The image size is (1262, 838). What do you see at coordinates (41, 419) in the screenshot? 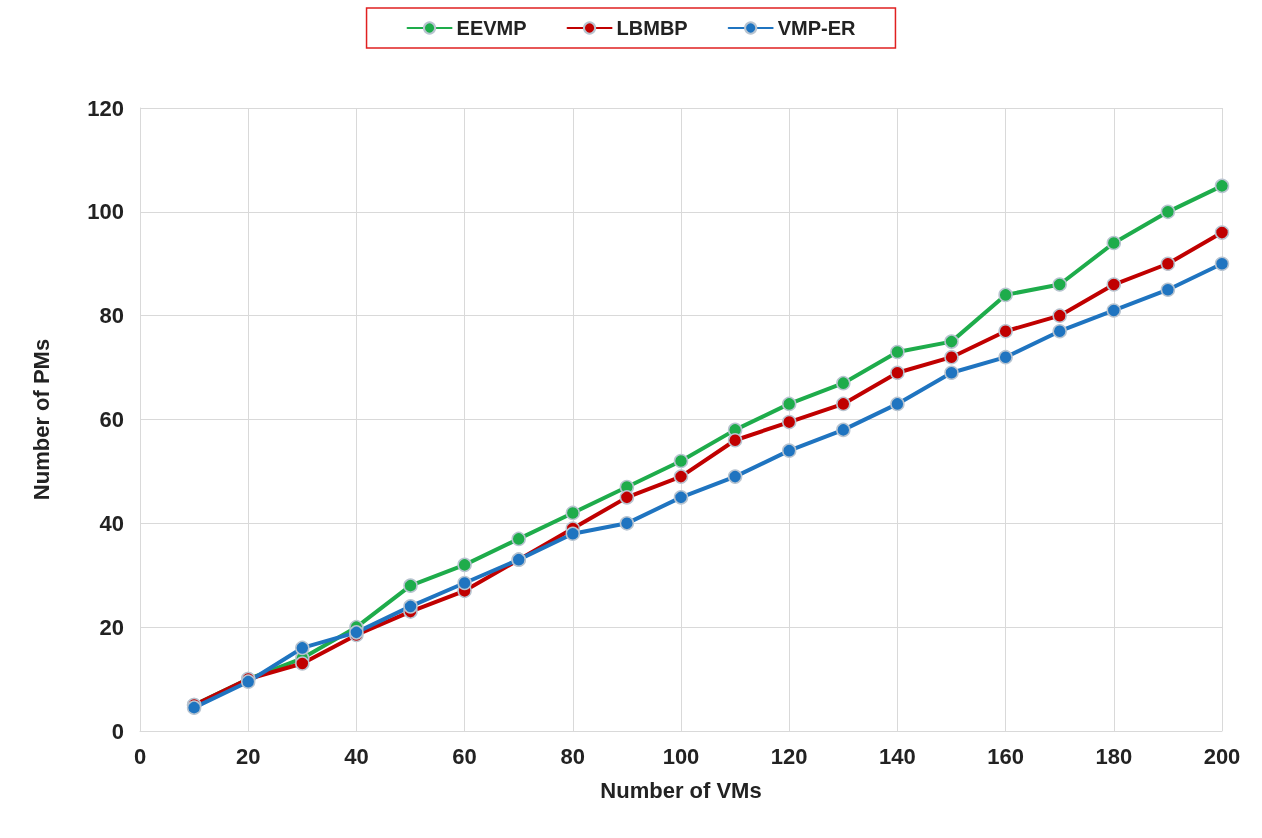
I see `y-axis-title: Number of PMs` at bounding box center [41, 419].